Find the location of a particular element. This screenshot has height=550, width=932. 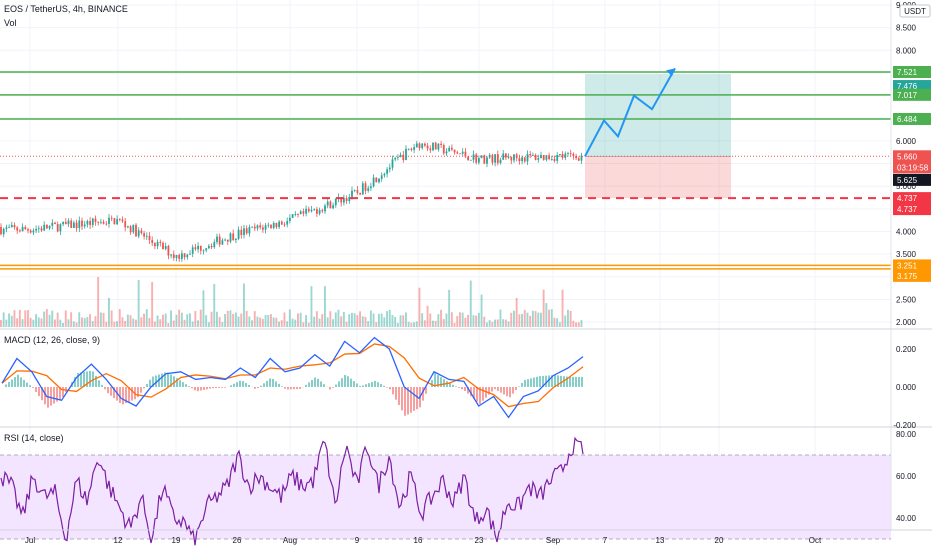

price-tag-label: 03:19:58 is located at coordinates (913, 167).